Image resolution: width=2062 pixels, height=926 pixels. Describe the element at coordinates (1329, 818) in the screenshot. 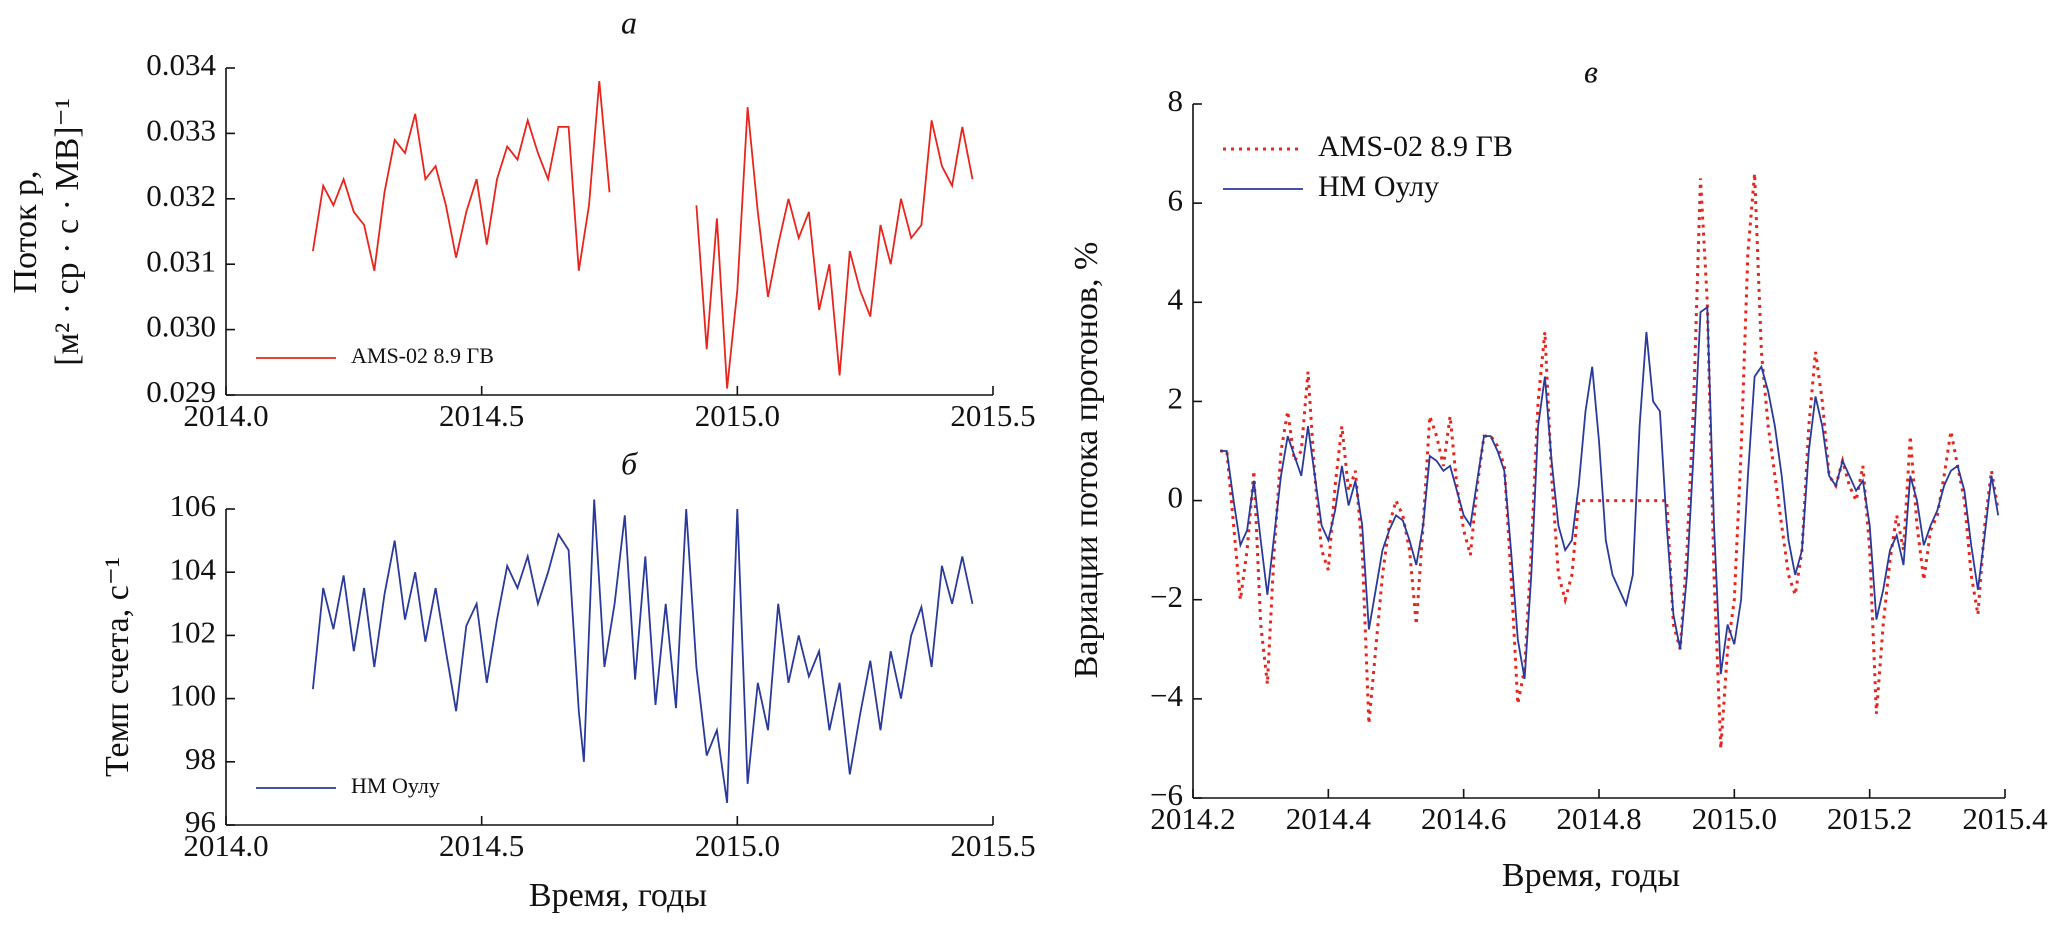

I see `x-tick-label: 2014.4` at that location.